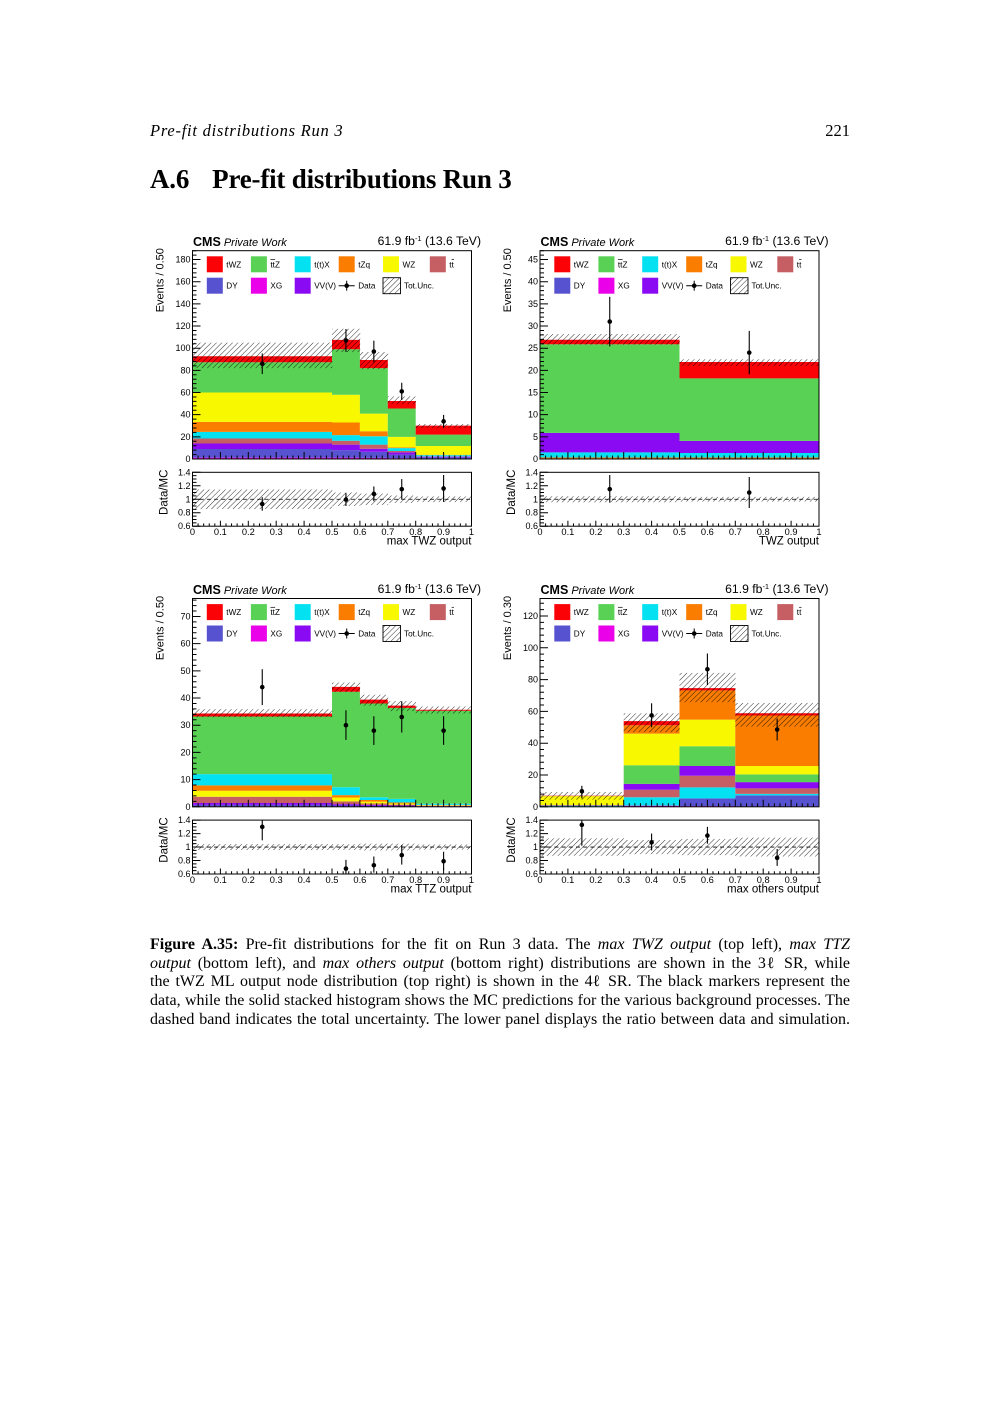  What do you see at coordinates (185, 725) in the screenshot?
I see `svg-text: 30` at bounding box center [185, 725].